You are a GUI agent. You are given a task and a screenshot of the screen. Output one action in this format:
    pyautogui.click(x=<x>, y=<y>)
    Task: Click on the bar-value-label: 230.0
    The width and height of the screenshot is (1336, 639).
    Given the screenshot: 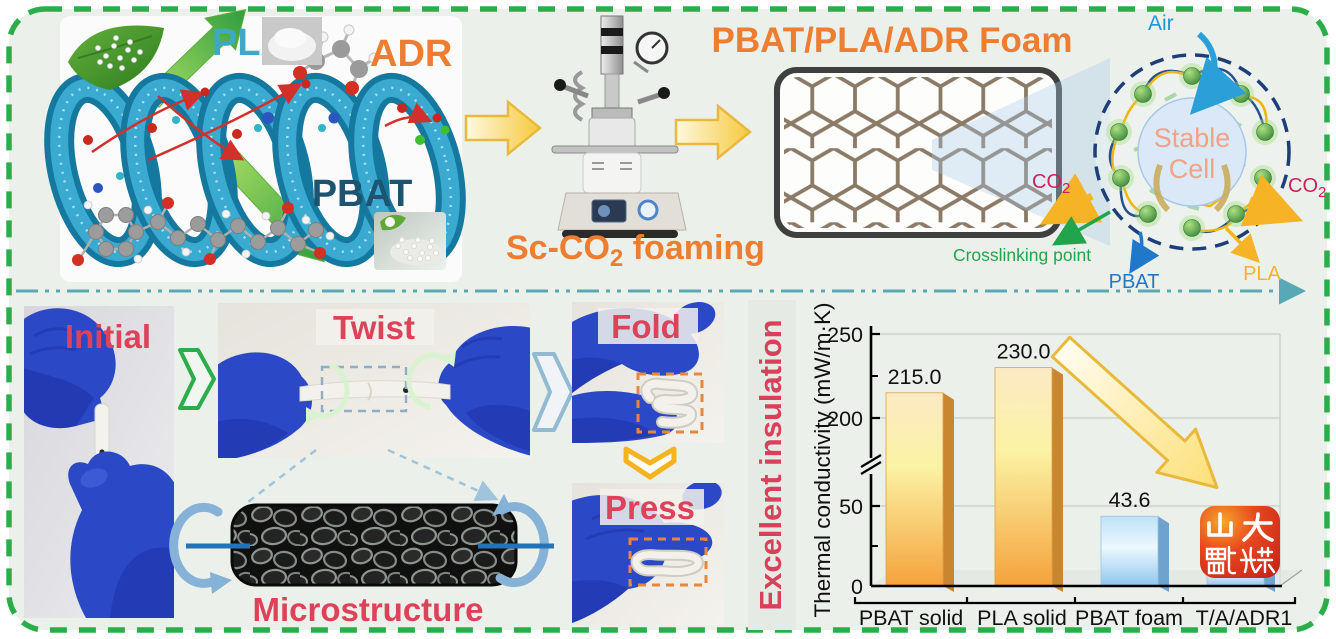 What is the action you would take?
    pyautogui.click(x=1024, y=352)
    